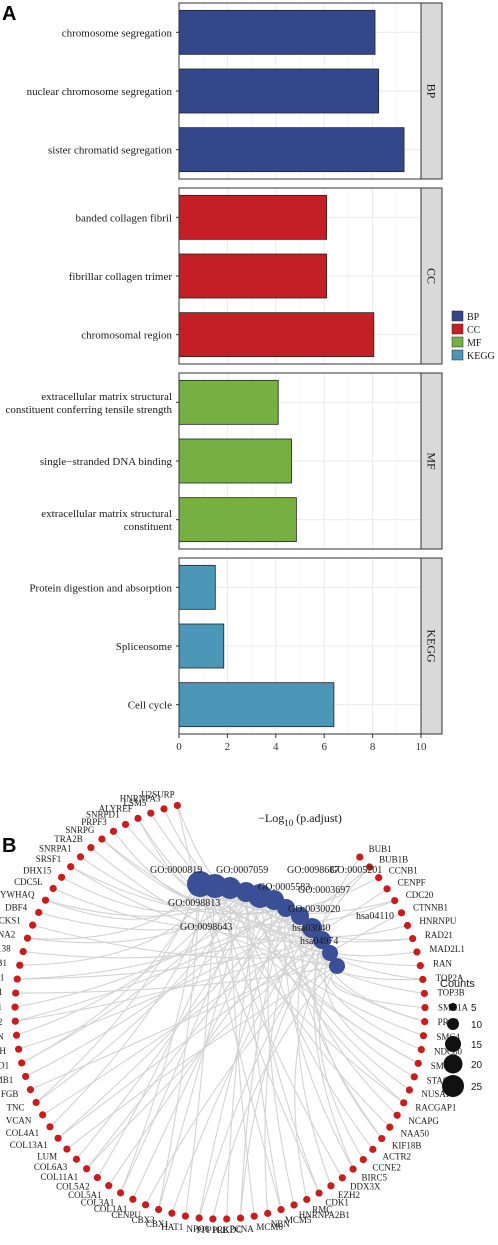  Describe the element at coordinates (89, 410) in the screenshot. I see `bar-label-line: constituent conferring tensile strength` at that location.